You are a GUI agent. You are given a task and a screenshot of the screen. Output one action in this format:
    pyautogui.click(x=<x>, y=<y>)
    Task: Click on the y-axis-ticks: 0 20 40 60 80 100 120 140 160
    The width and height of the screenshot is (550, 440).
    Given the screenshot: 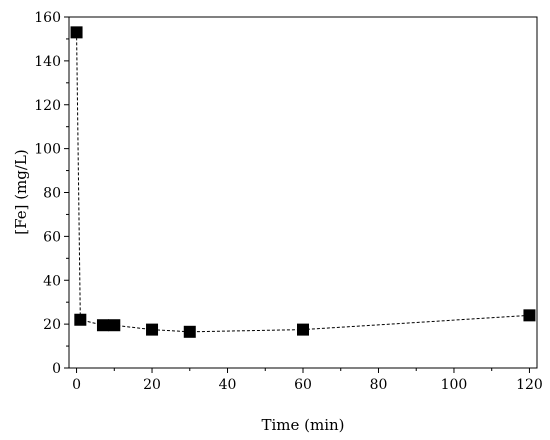 What is the action you would take?
    pyautogui.click(x=51, y=193)
    